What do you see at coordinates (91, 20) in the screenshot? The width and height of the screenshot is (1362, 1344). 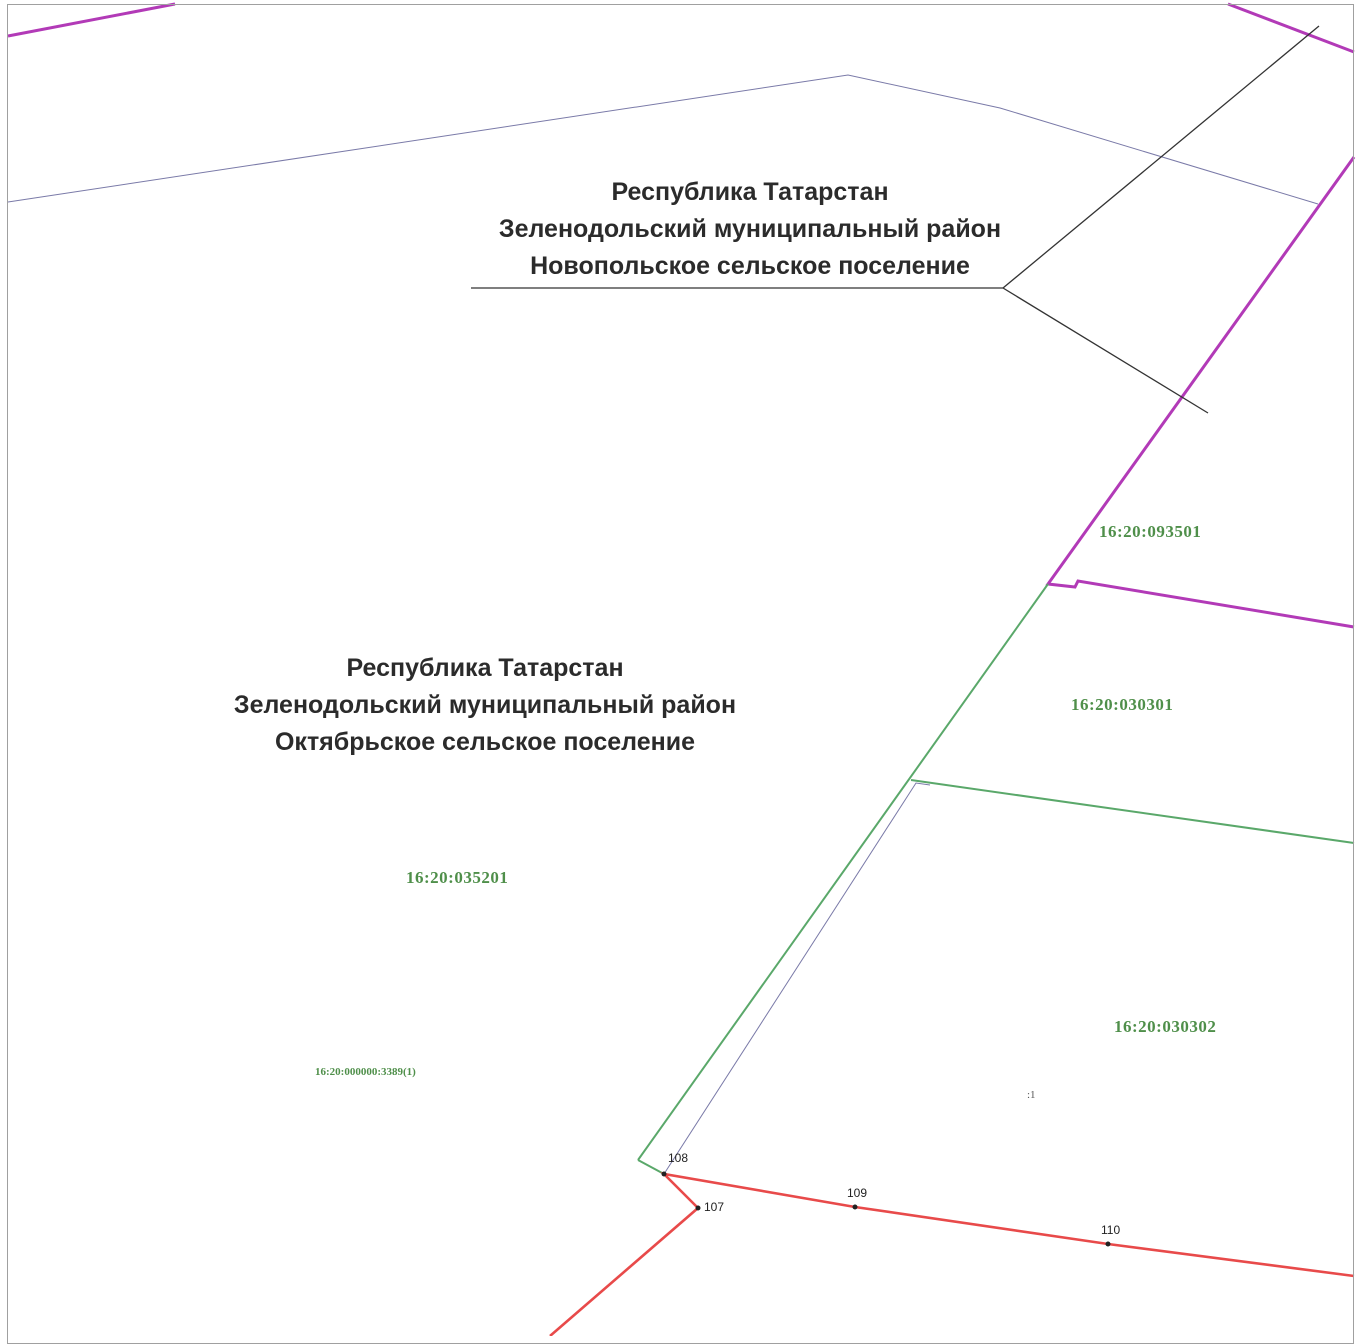 I see `settlement-boundary-top-left` at bounding box center [91, 20].